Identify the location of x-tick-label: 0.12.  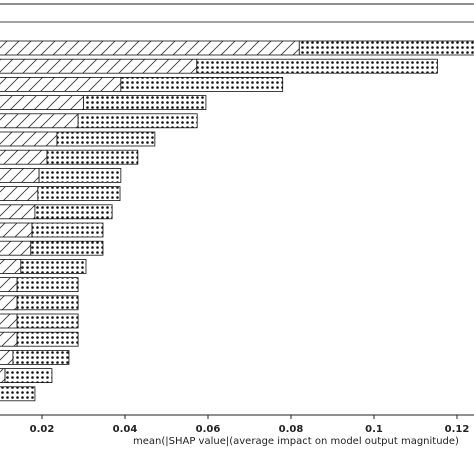
(457, 429).